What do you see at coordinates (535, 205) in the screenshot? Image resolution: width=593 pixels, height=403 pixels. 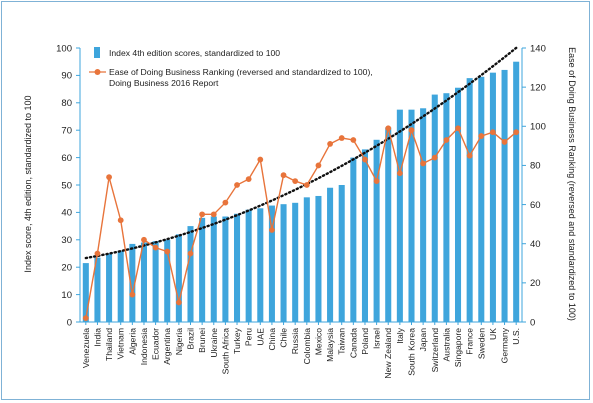 I see `y-tick-label-right: 60` at bounding box center [535, 205].